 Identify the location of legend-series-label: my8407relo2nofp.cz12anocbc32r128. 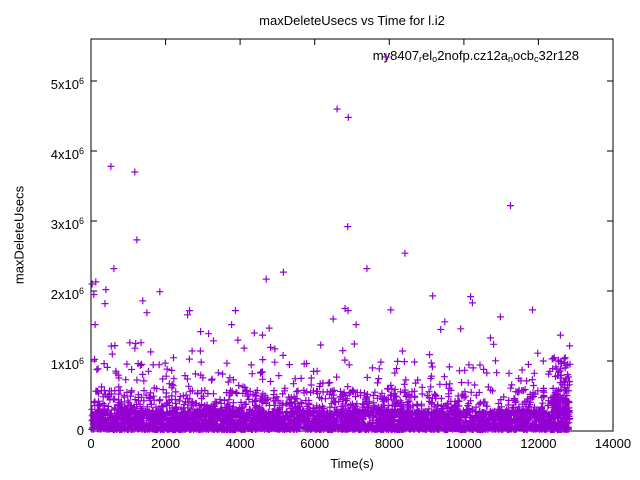
(475, 55).